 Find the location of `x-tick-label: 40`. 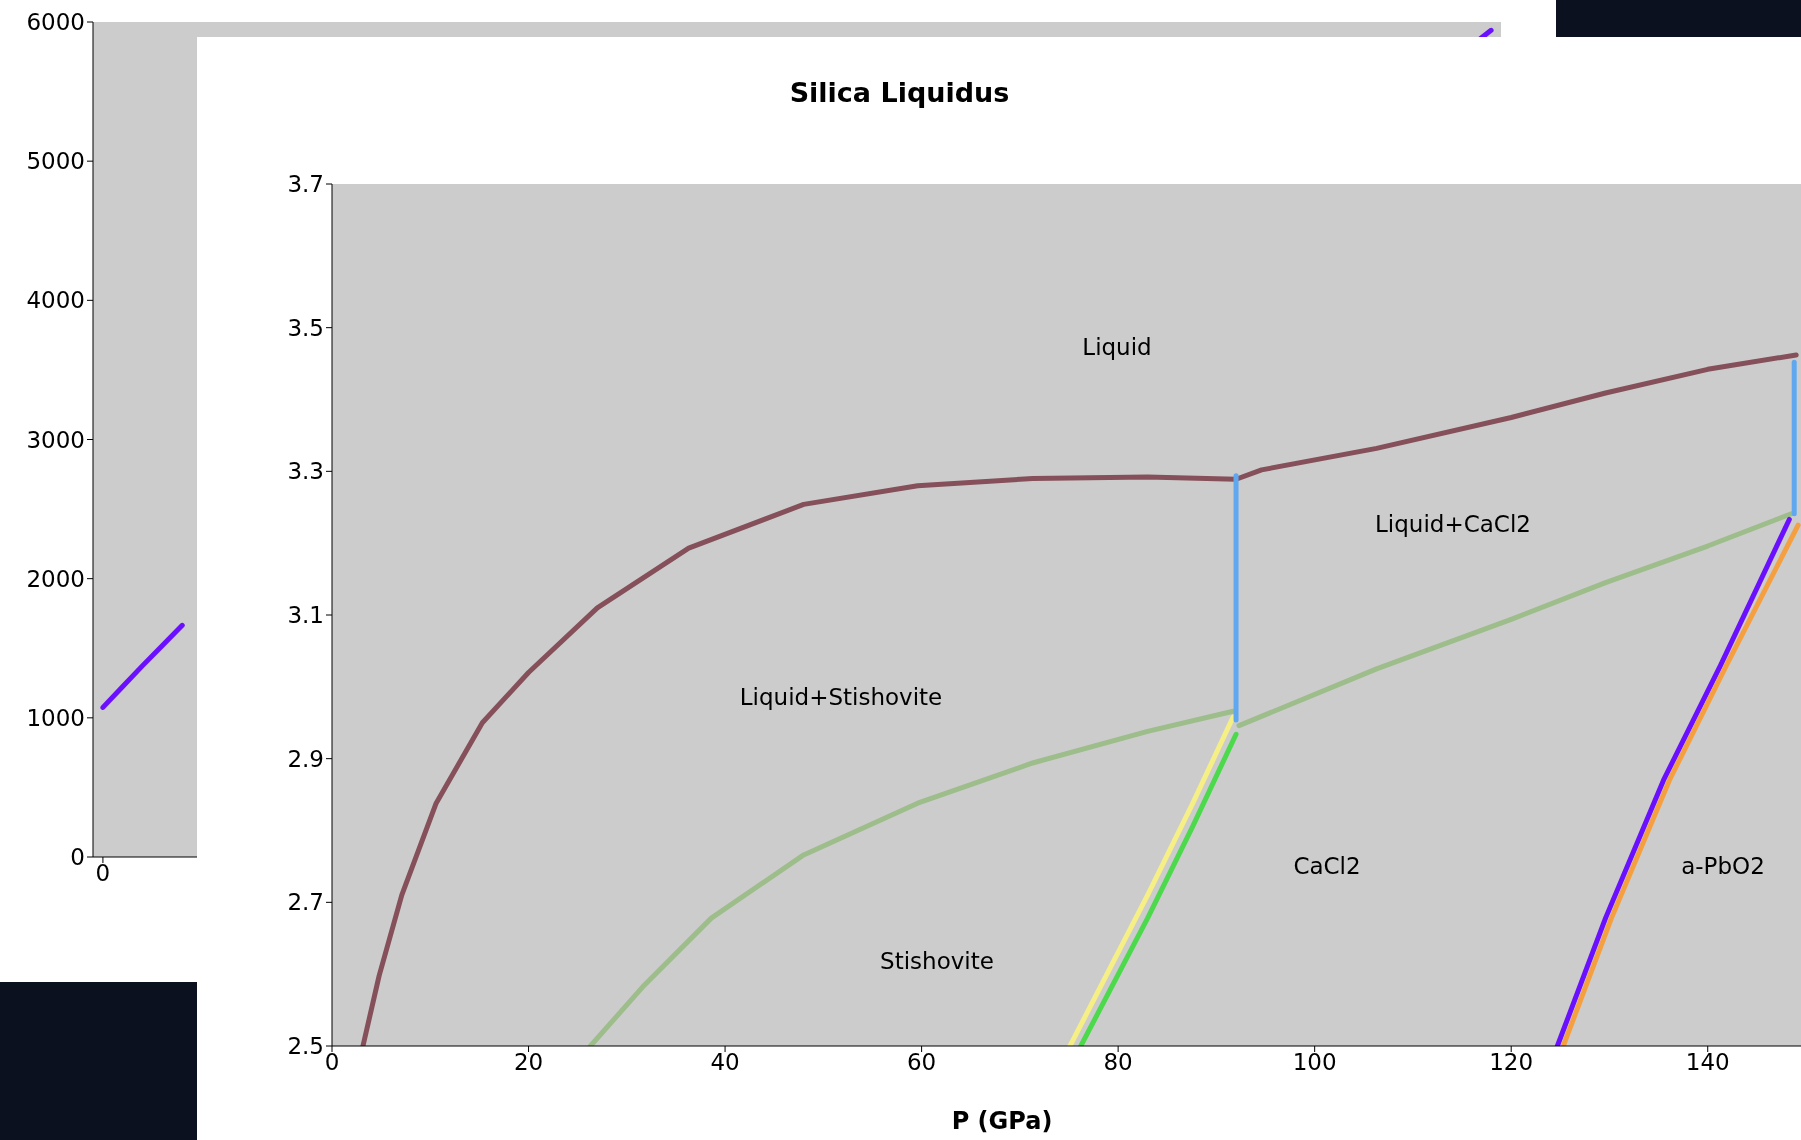

x-tick-label: 40 is located at coordinates (725, 1062).